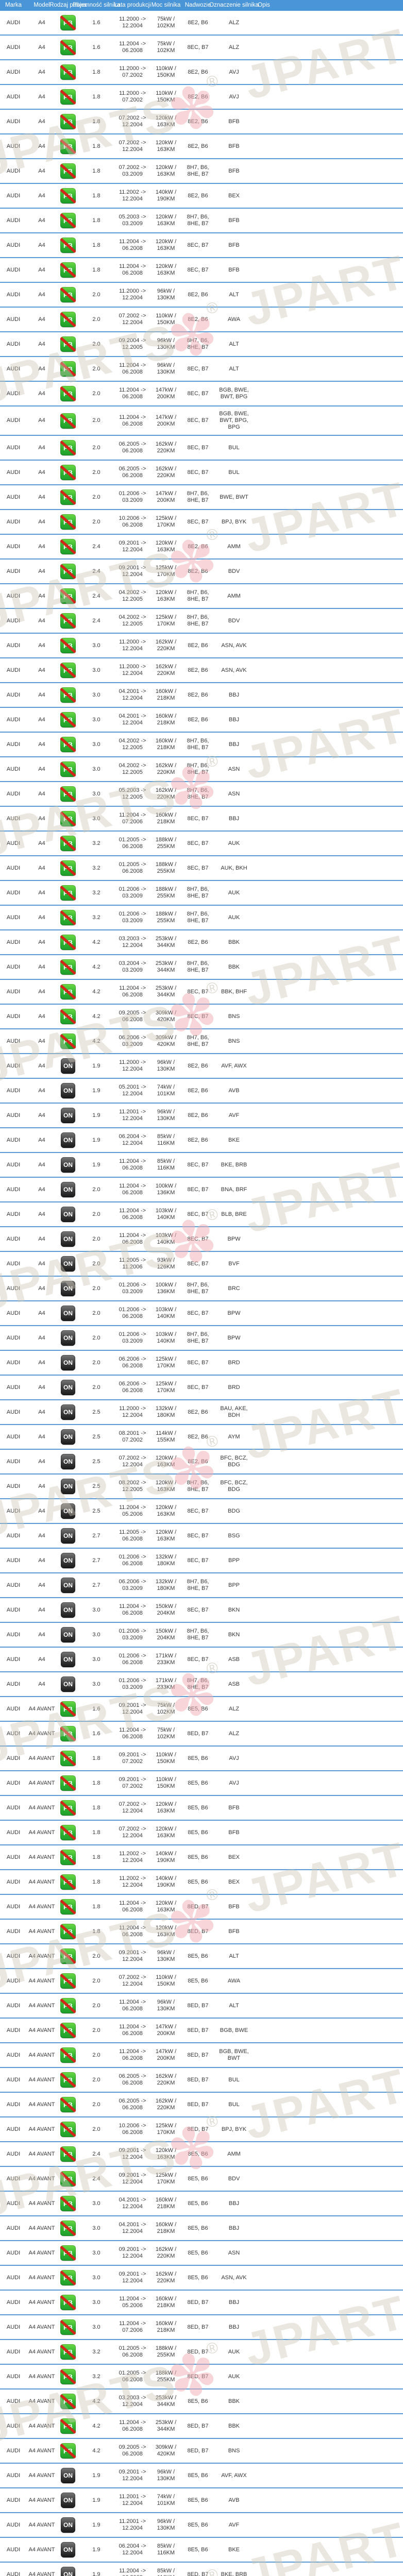 The width and height of the screenshot is (403, 2576). I want to click on cell-moc: 100kW / 136KM, so click(166, 1288).